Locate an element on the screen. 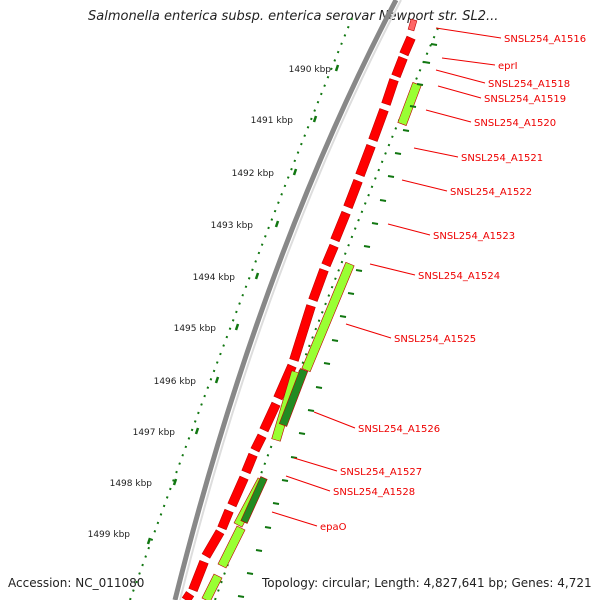 The height and width of the screenshot is (600, 600). gene-label: SNSL254_A1516 is located at coordinates (545, 39).